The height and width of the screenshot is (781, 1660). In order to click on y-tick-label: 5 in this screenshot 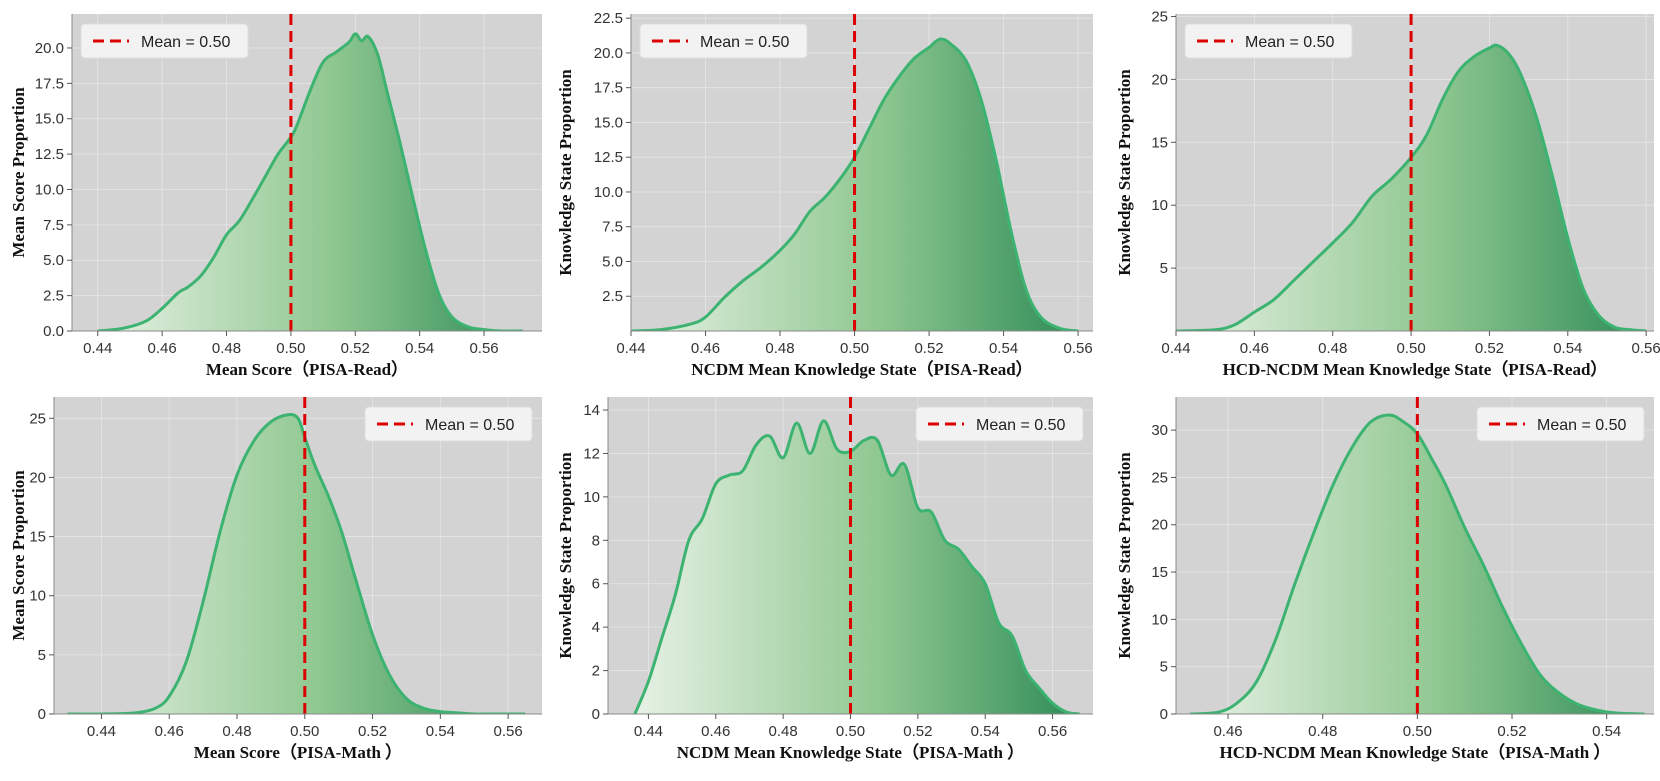, I will do `click(42, 655)`.